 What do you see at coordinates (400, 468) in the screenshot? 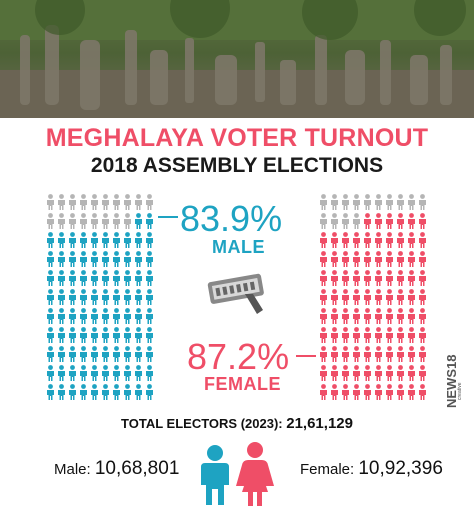
I see `female-count-value: 10,92,396` at bounding box center [400, 468].